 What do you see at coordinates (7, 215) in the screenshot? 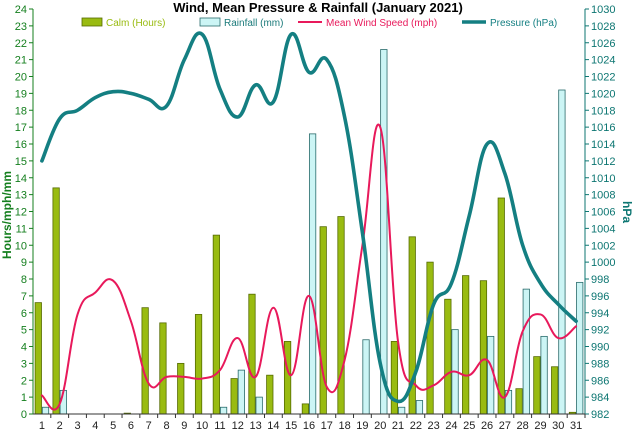
I see `y-axis-left-label: Hours/mph/mm` at bounding box center [7, 215].